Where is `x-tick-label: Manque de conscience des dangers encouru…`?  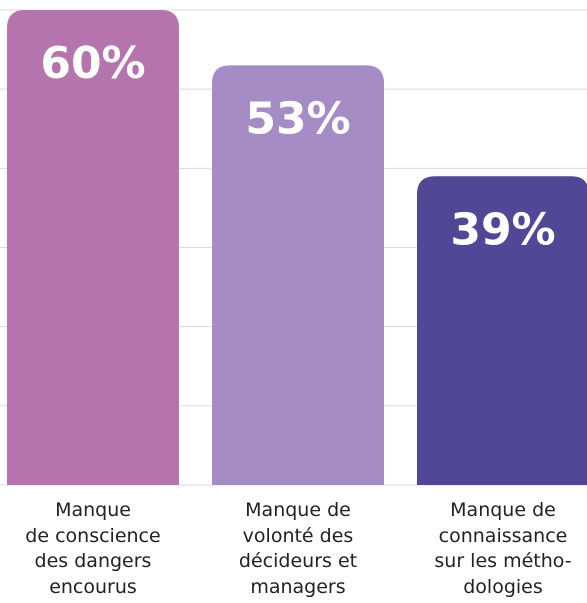 x-tick-label: Manque de conscience des dangers encouru… is located at coordinates (93, 548).